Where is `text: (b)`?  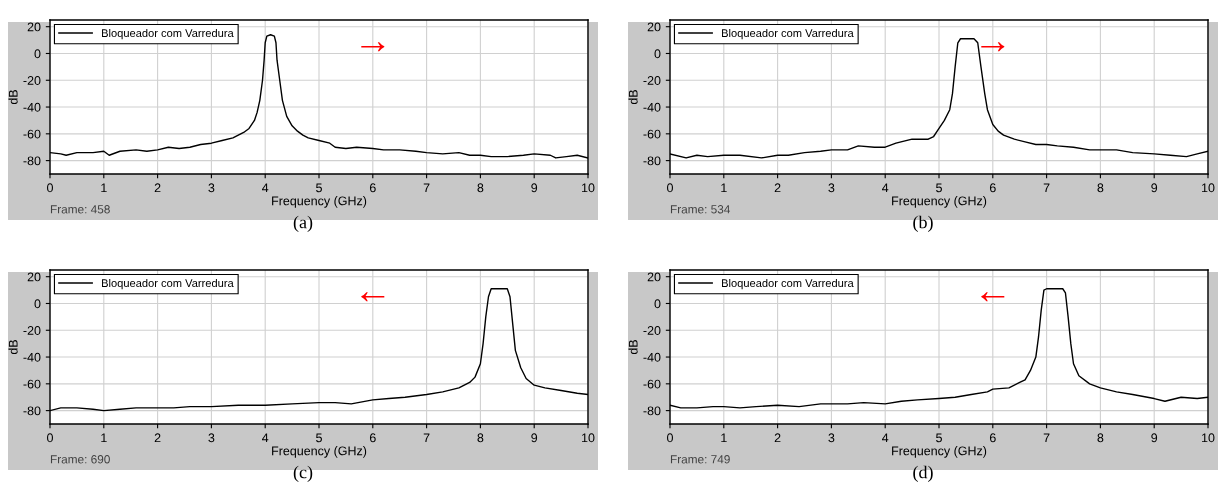
text: (b) is located at coordinates (923, 223).